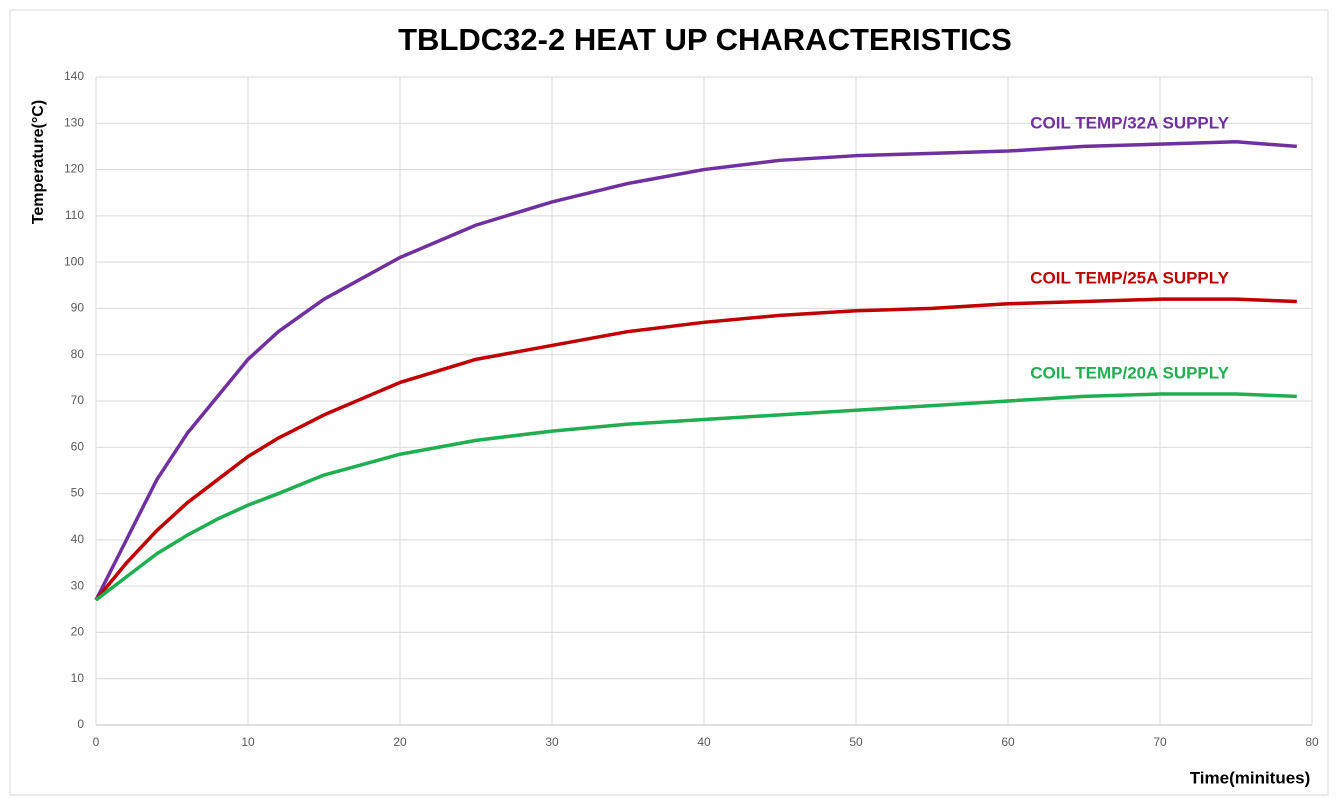 This screenshot has width=1338, height=799. I want to click on y-tick-label: 70, so click(78, 400).